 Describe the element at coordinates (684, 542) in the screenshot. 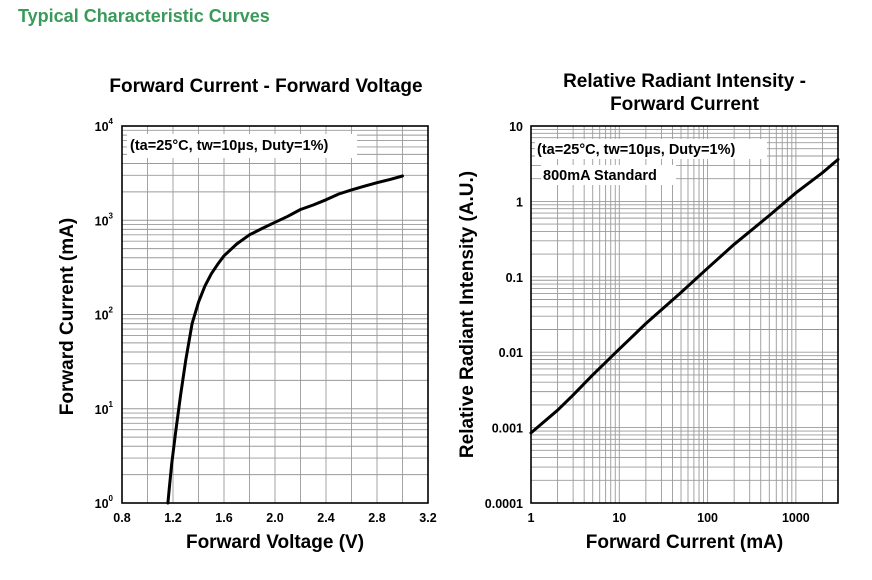

I see `x-axis-label: Forward Current (mA)` at that location.